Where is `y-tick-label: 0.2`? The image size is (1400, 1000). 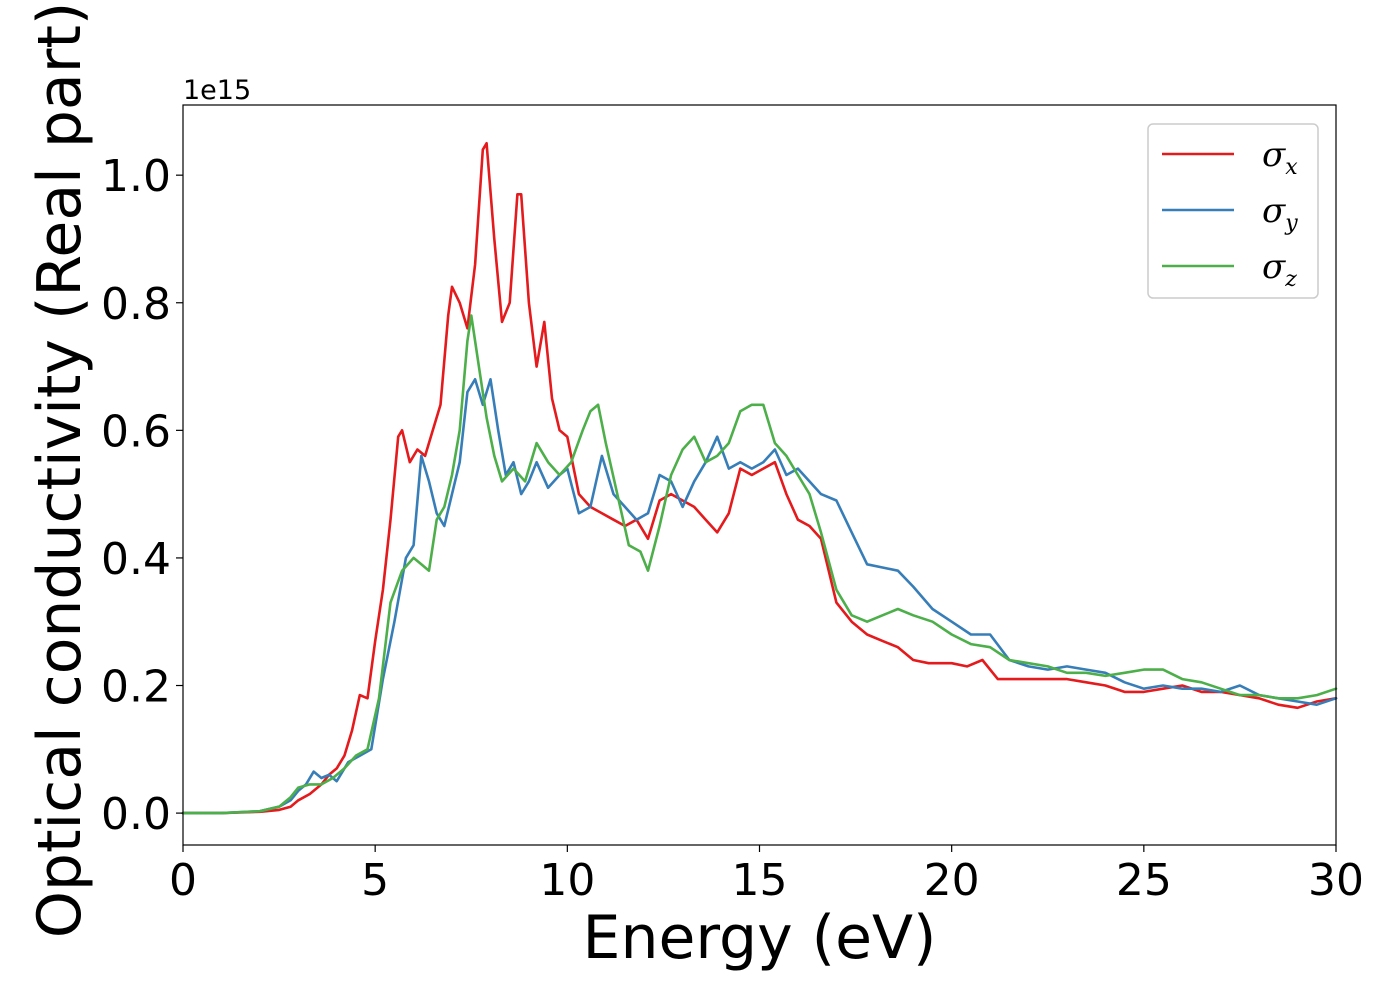
y-tick-label: 0.2 is located at coordinates (136, 687).